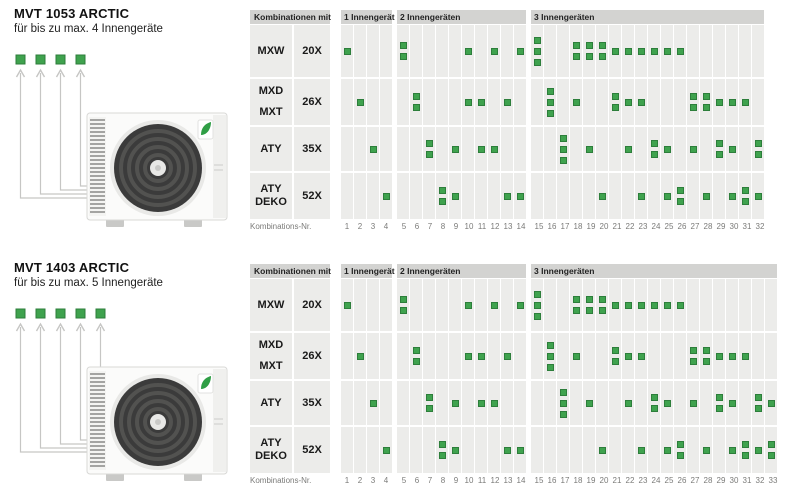 Image resolution: width=800 pixels, height=496 pixels. What do you see at coordinates (617, 226) in the screenshot?
I see `combination-number: 21` at bounding box center [617, 226].